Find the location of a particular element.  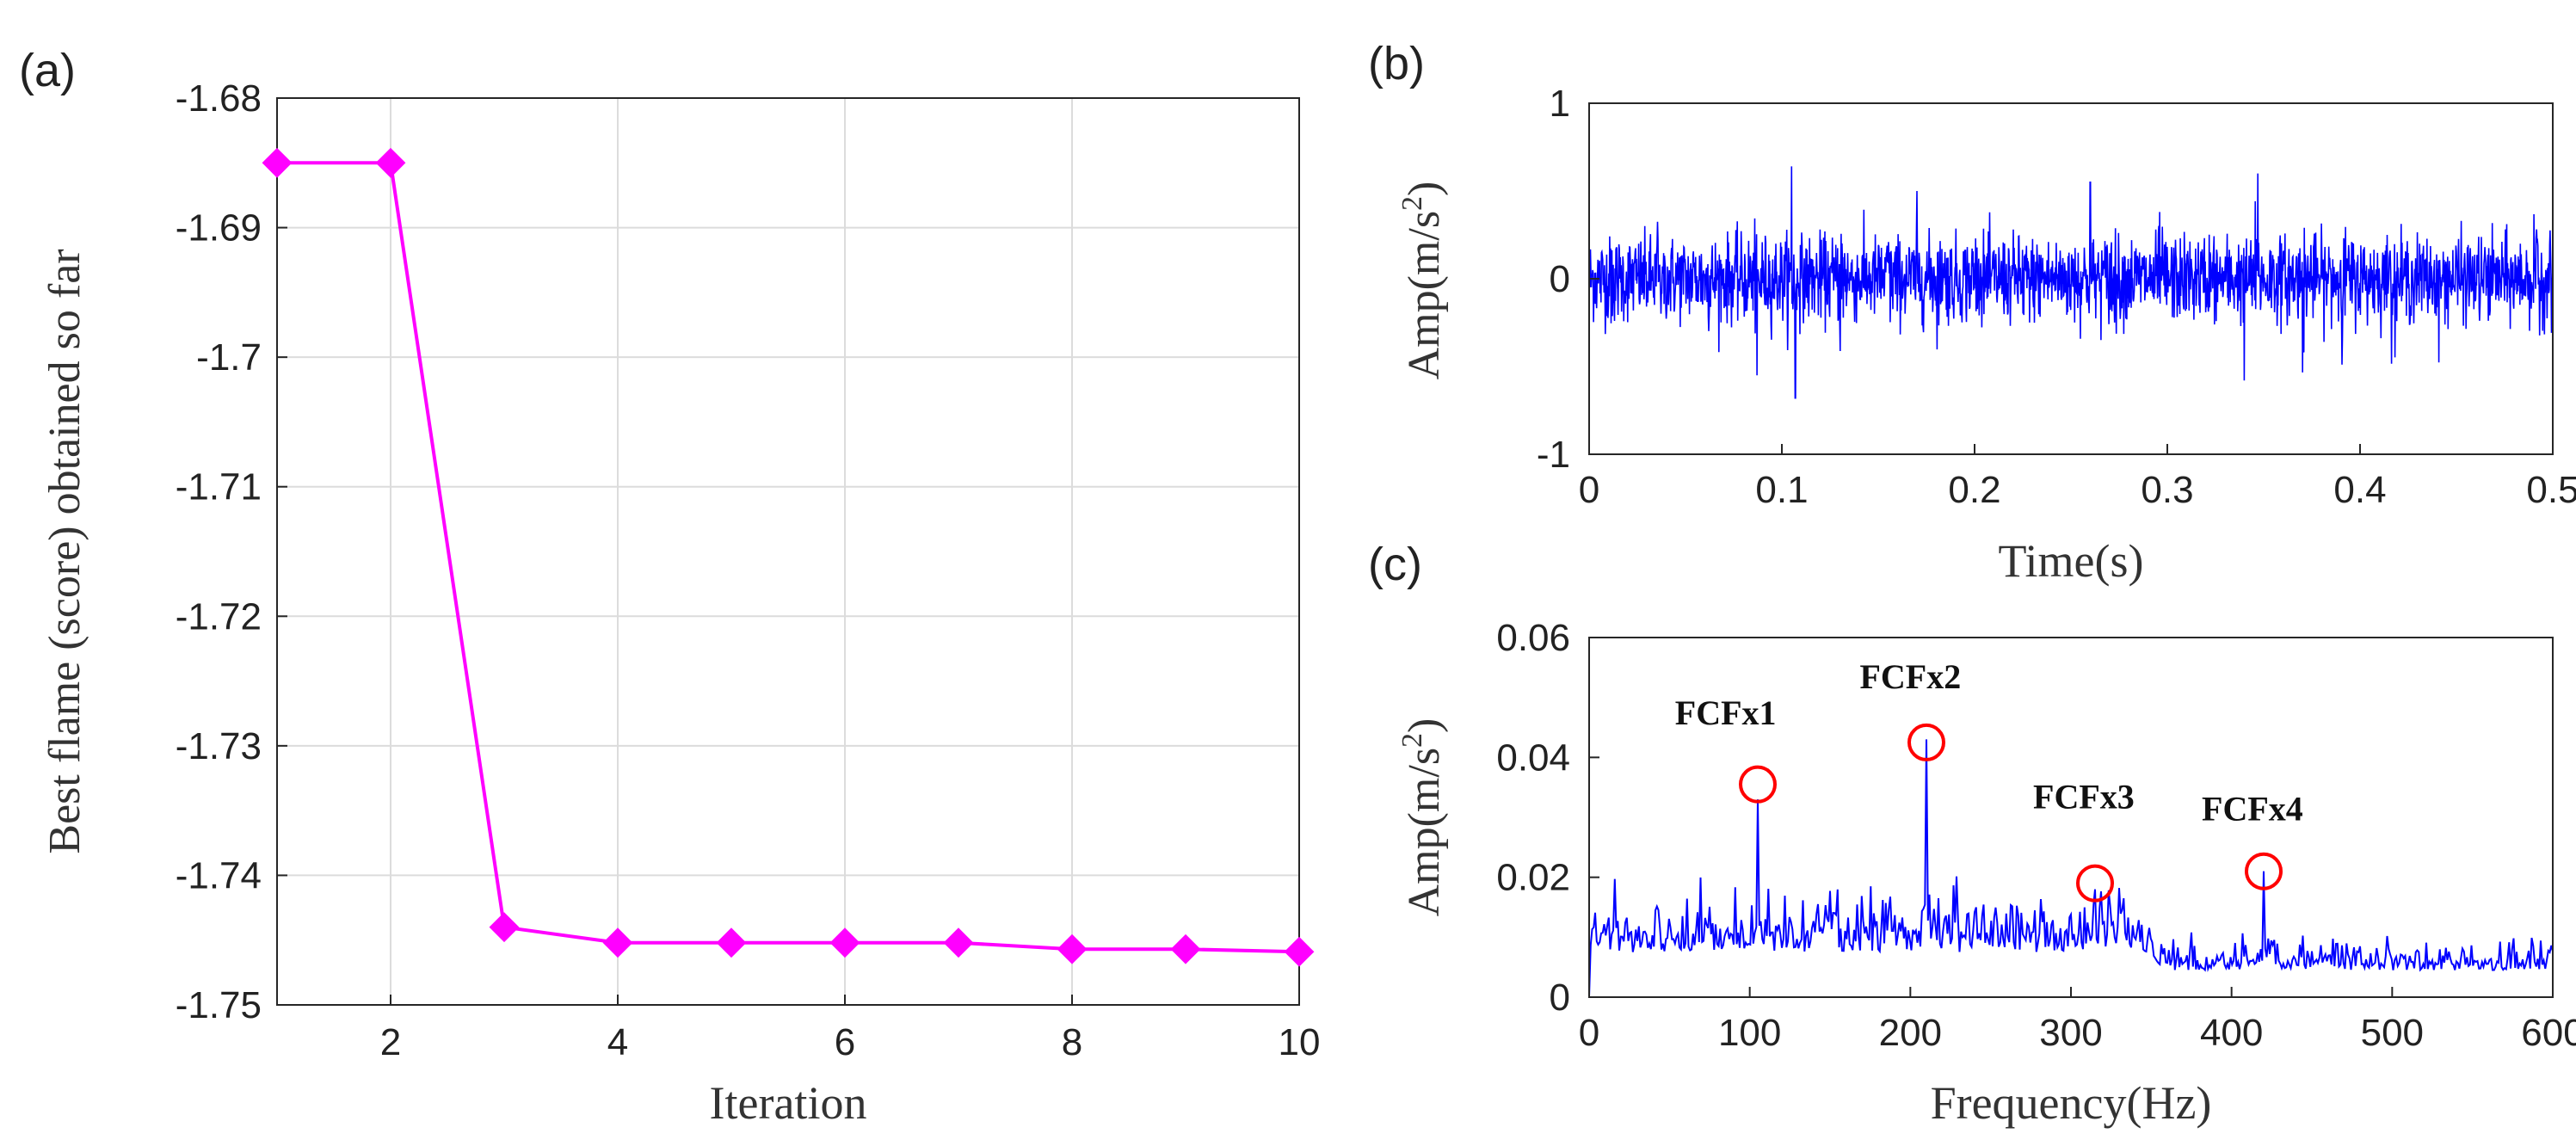

time-signal-trace is located at coordinates (2071, 282).